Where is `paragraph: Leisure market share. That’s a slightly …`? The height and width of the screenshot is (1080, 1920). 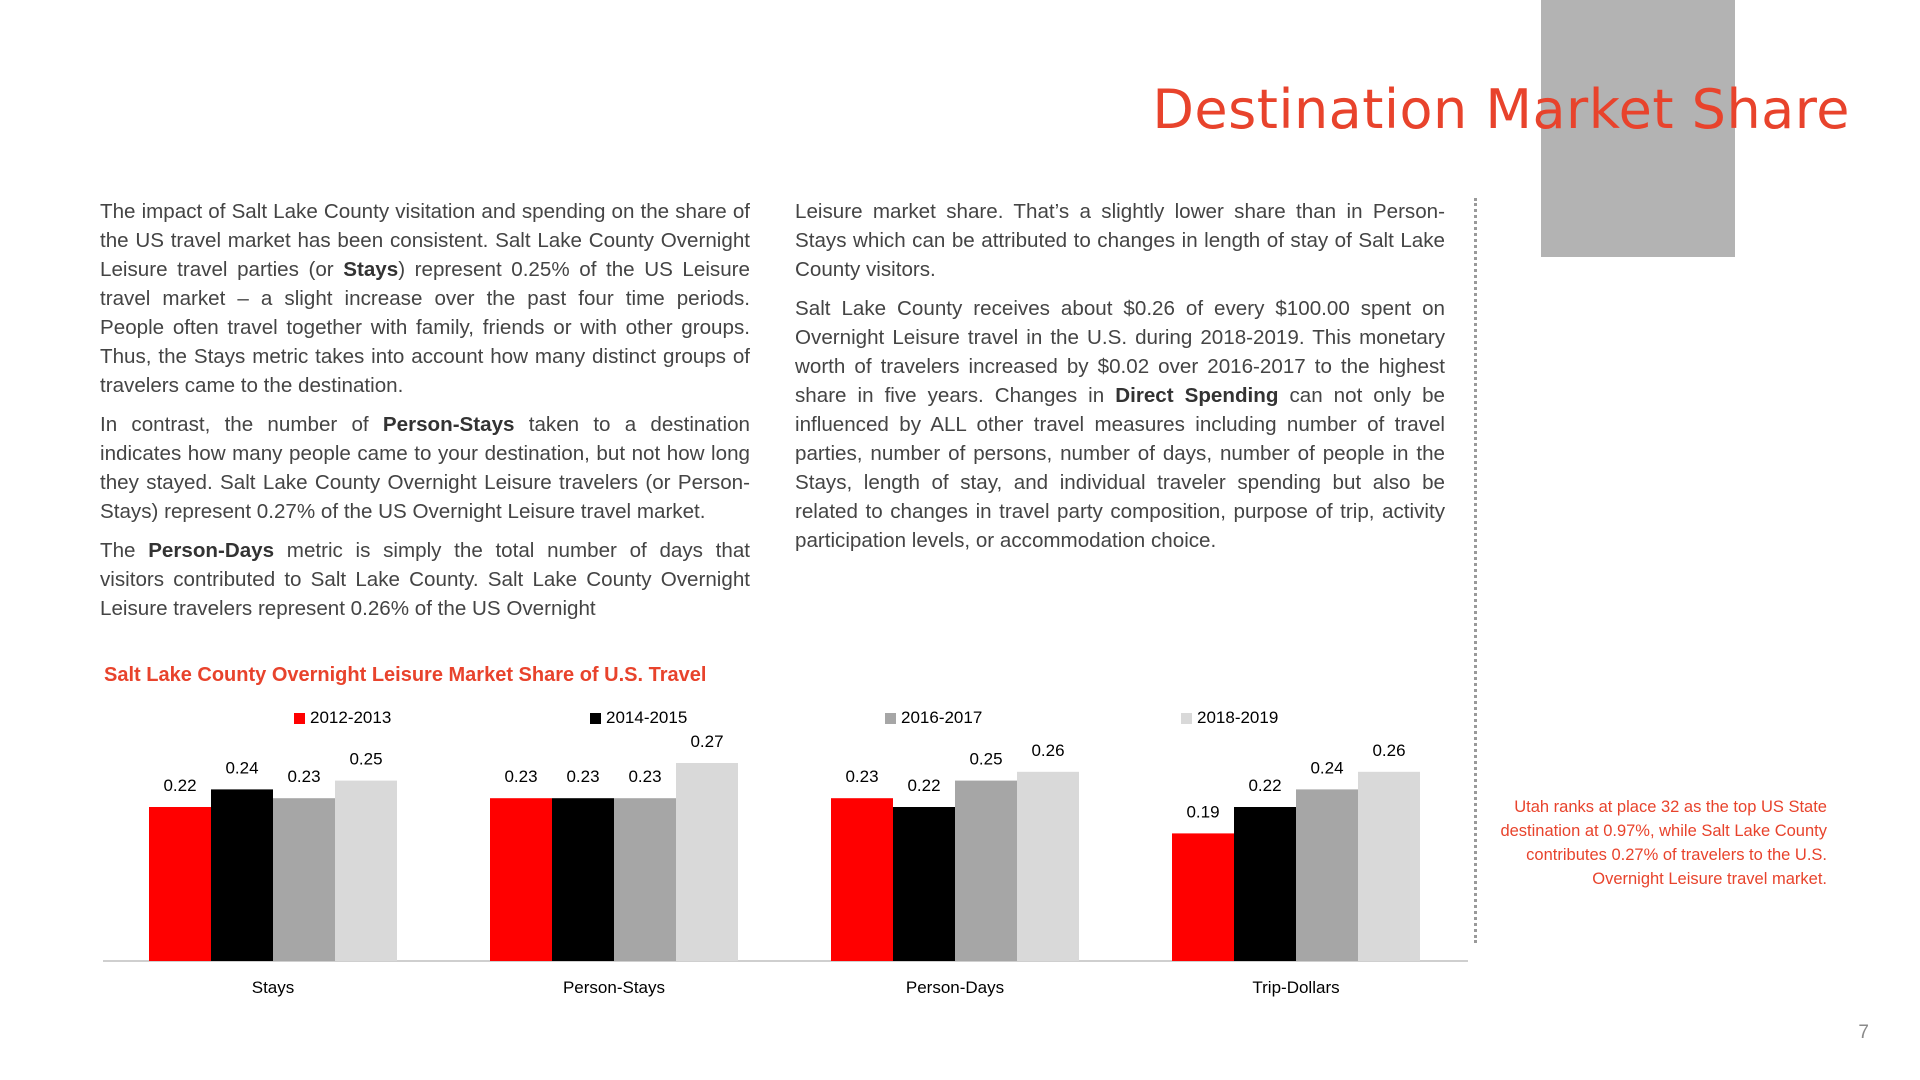 paragraph: Leisure market share. That’s a slightly … is located at coordinates (1120, 240).